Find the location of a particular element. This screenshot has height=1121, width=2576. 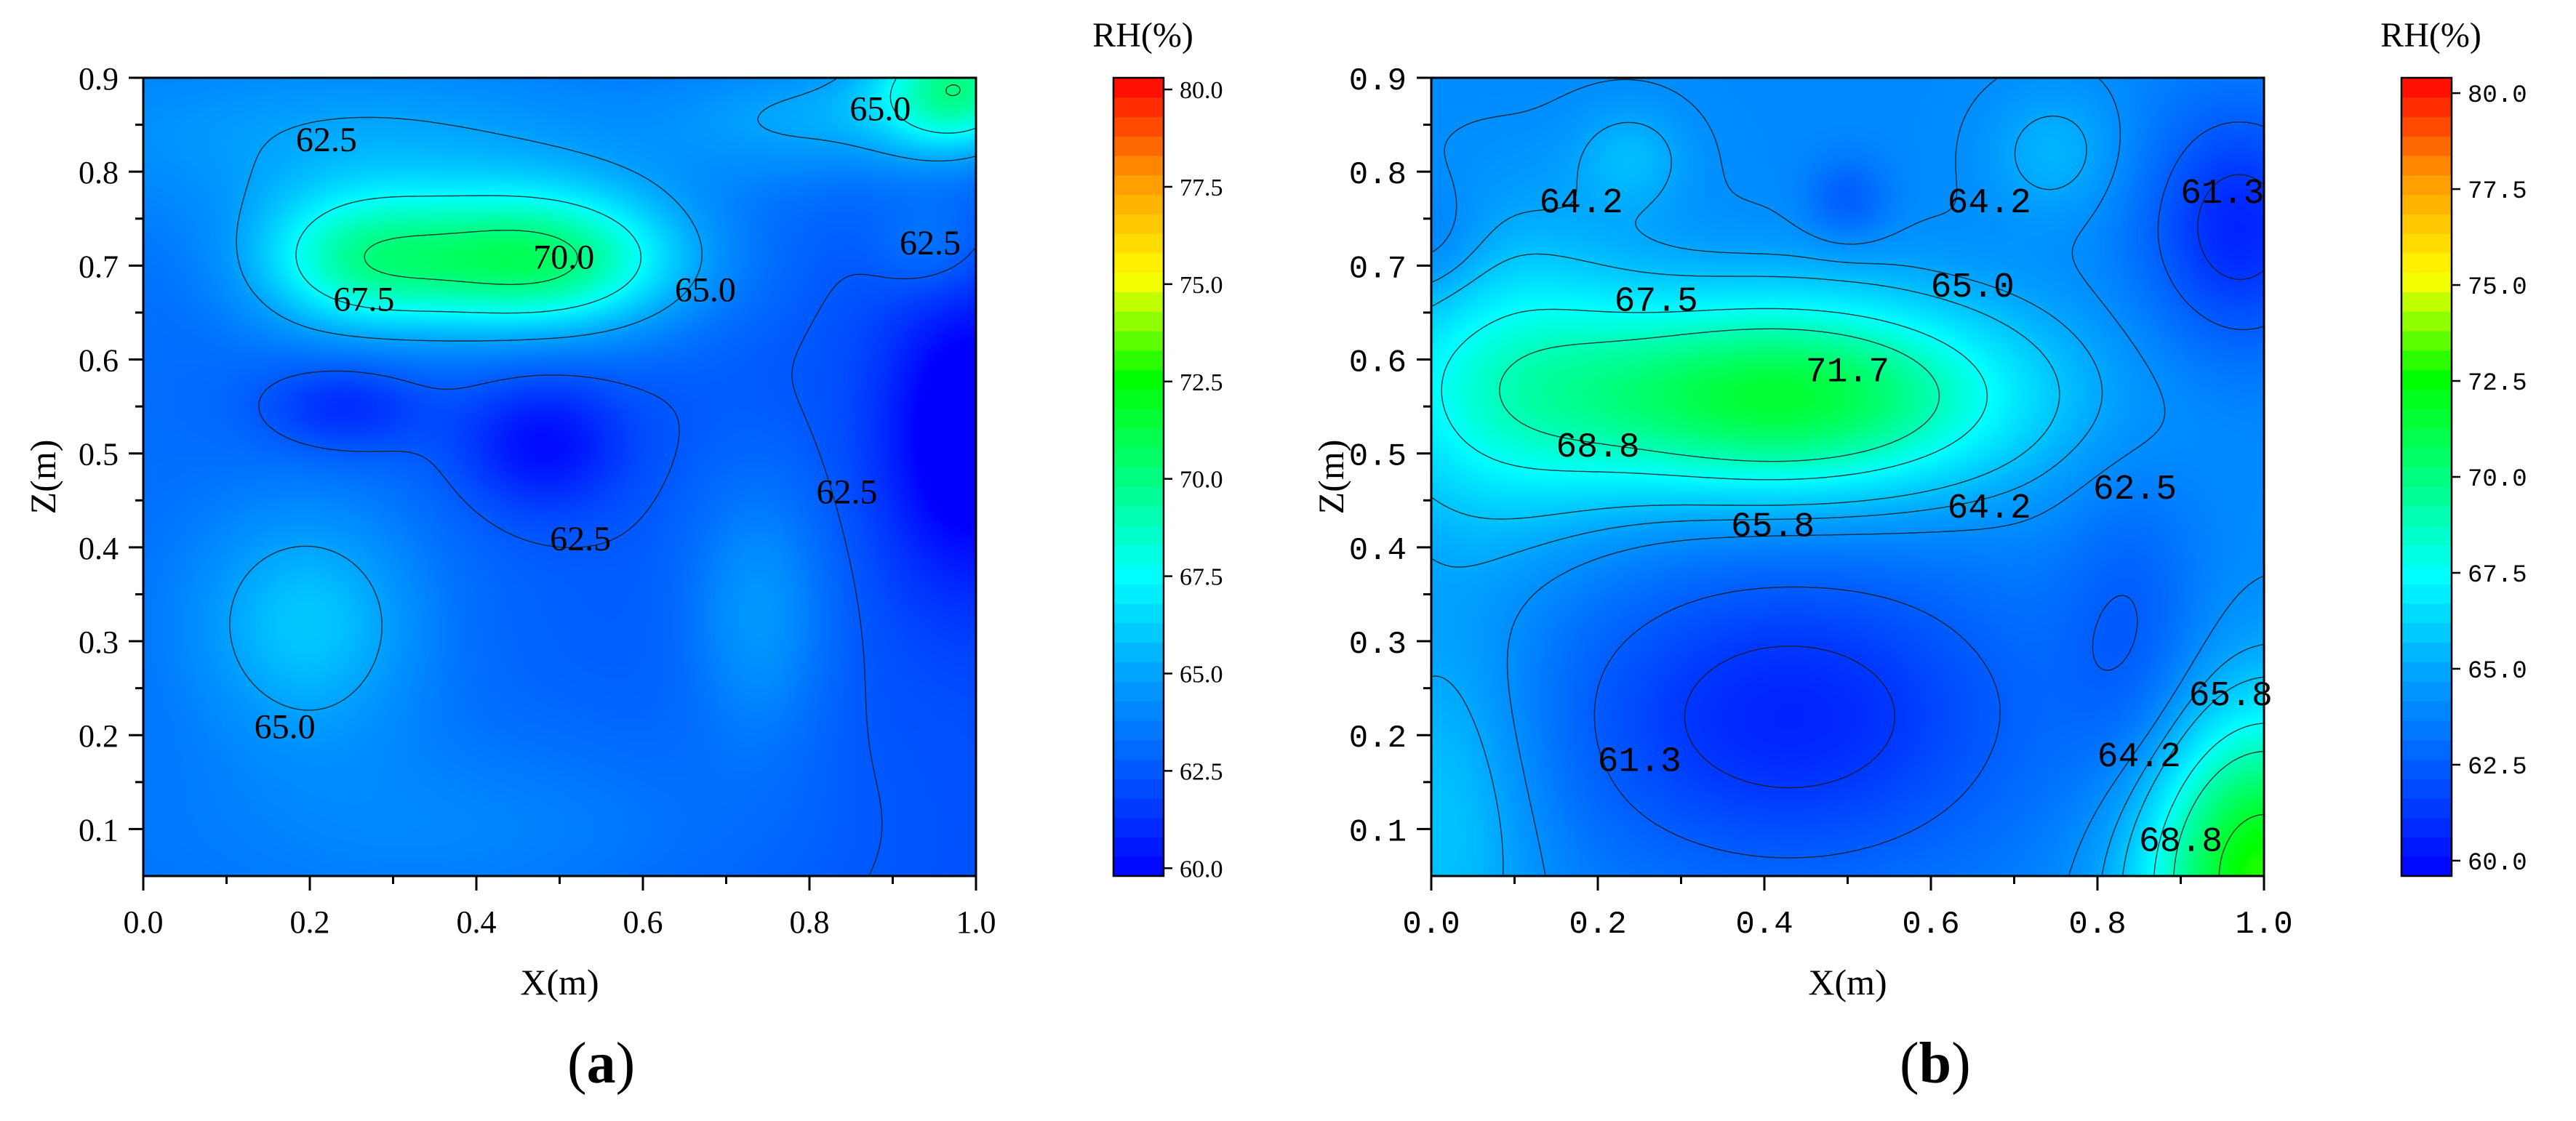

y-tick-label: 0.2 is located at coordinates (1378, 738).